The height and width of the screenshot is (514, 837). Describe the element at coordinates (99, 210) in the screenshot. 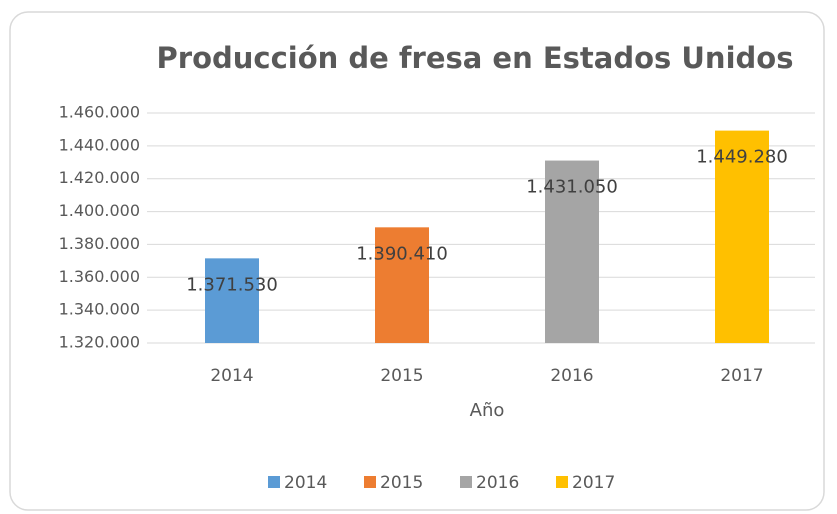

I see `y-tick-label: 1.400.000` at that location.